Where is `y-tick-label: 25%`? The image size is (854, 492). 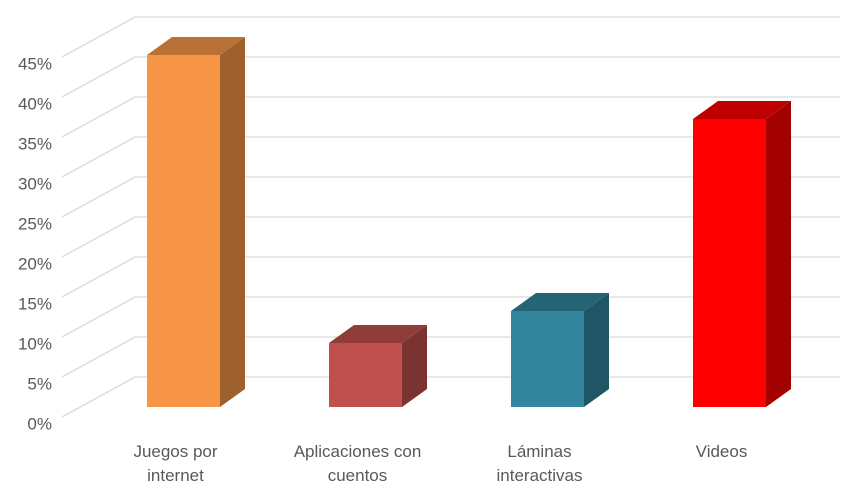 y-tick-label: 25% is located at coordinates (35, 223).